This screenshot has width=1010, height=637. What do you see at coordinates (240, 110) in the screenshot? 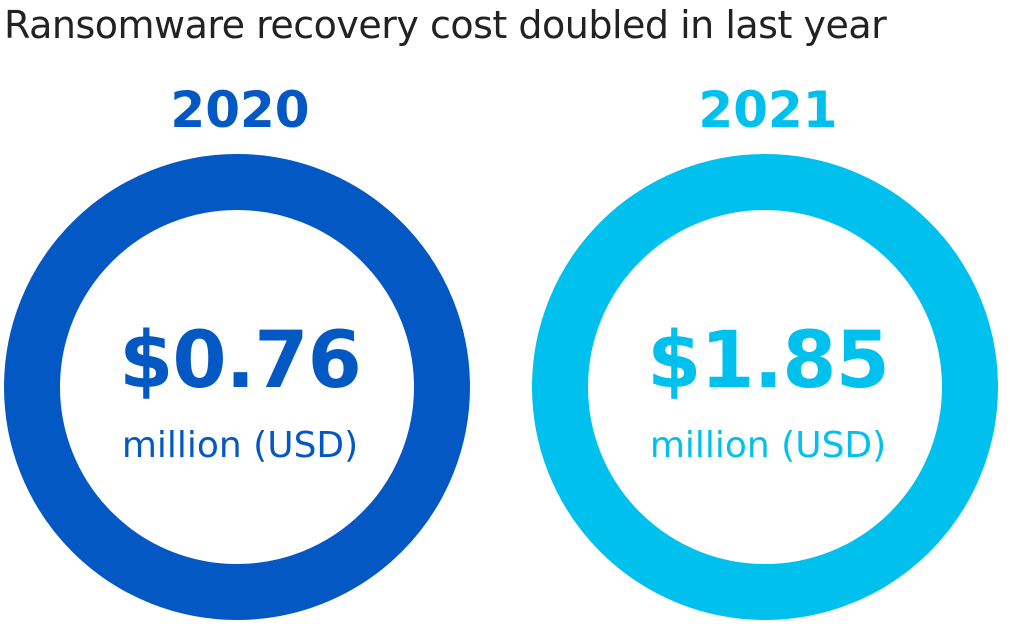
I see `year-label-2020: 2020` at bounding box center [240, 110].